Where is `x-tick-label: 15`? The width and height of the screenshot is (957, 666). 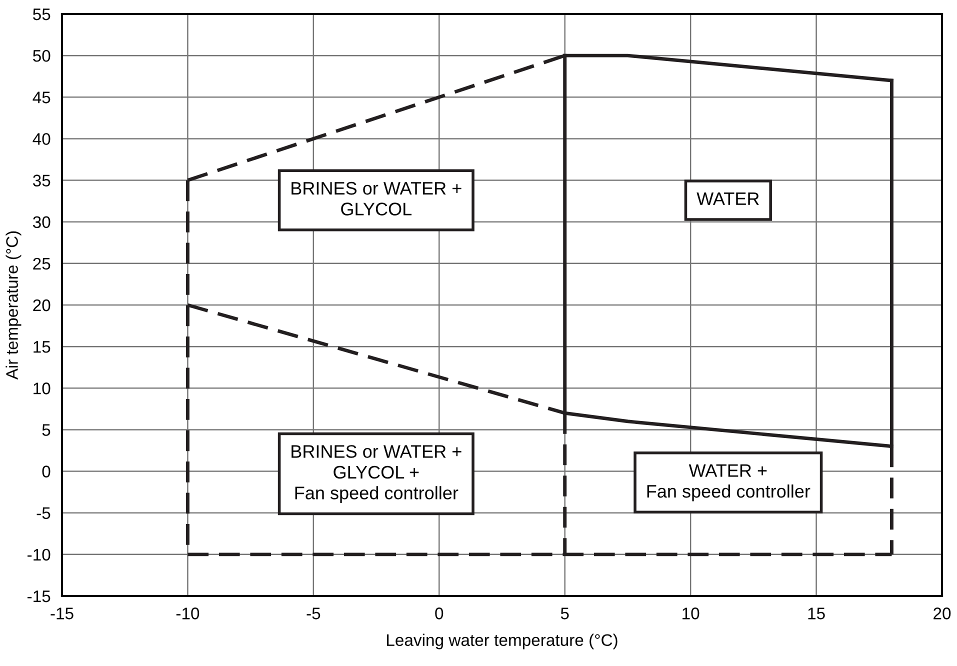 x-tick-label: 15 is located at coordinates (816, 614).